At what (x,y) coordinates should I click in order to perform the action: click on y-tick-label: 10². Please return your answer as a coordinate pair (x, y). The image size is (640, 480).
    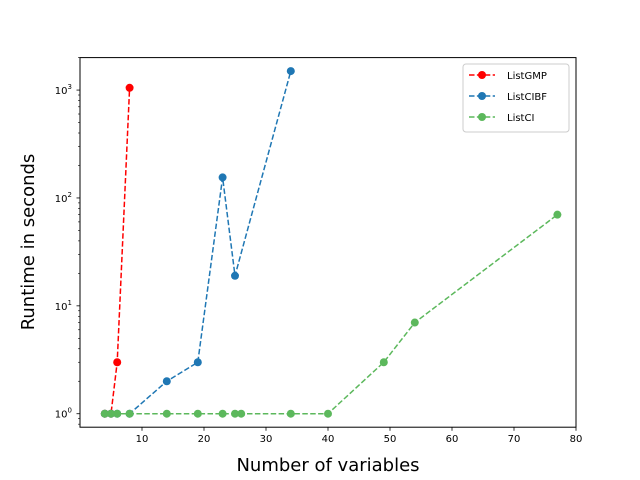
    Looking at the image, I should click on (63, 198).